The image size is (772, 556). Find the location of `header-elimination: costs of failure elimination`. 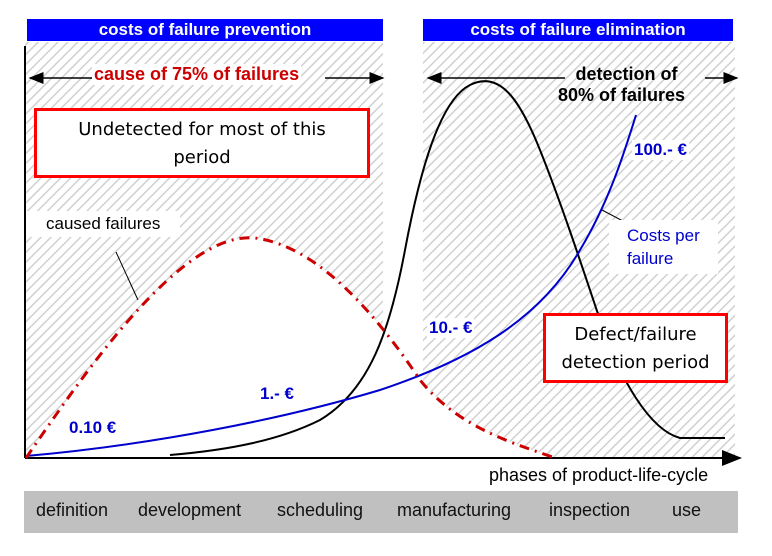

header-elimination: costs of failure elimination is located at coordinates (578, 30).